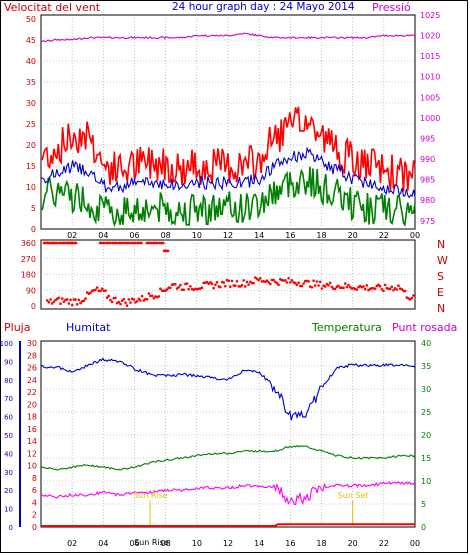 The width and height of the screenshot is (470, 555). What do you see at coordinates (426, 435) in the screenshot?
I see `temperature-axis: 0 5 10 15 20 25 30 35 40` at bounding box center [426, 435].